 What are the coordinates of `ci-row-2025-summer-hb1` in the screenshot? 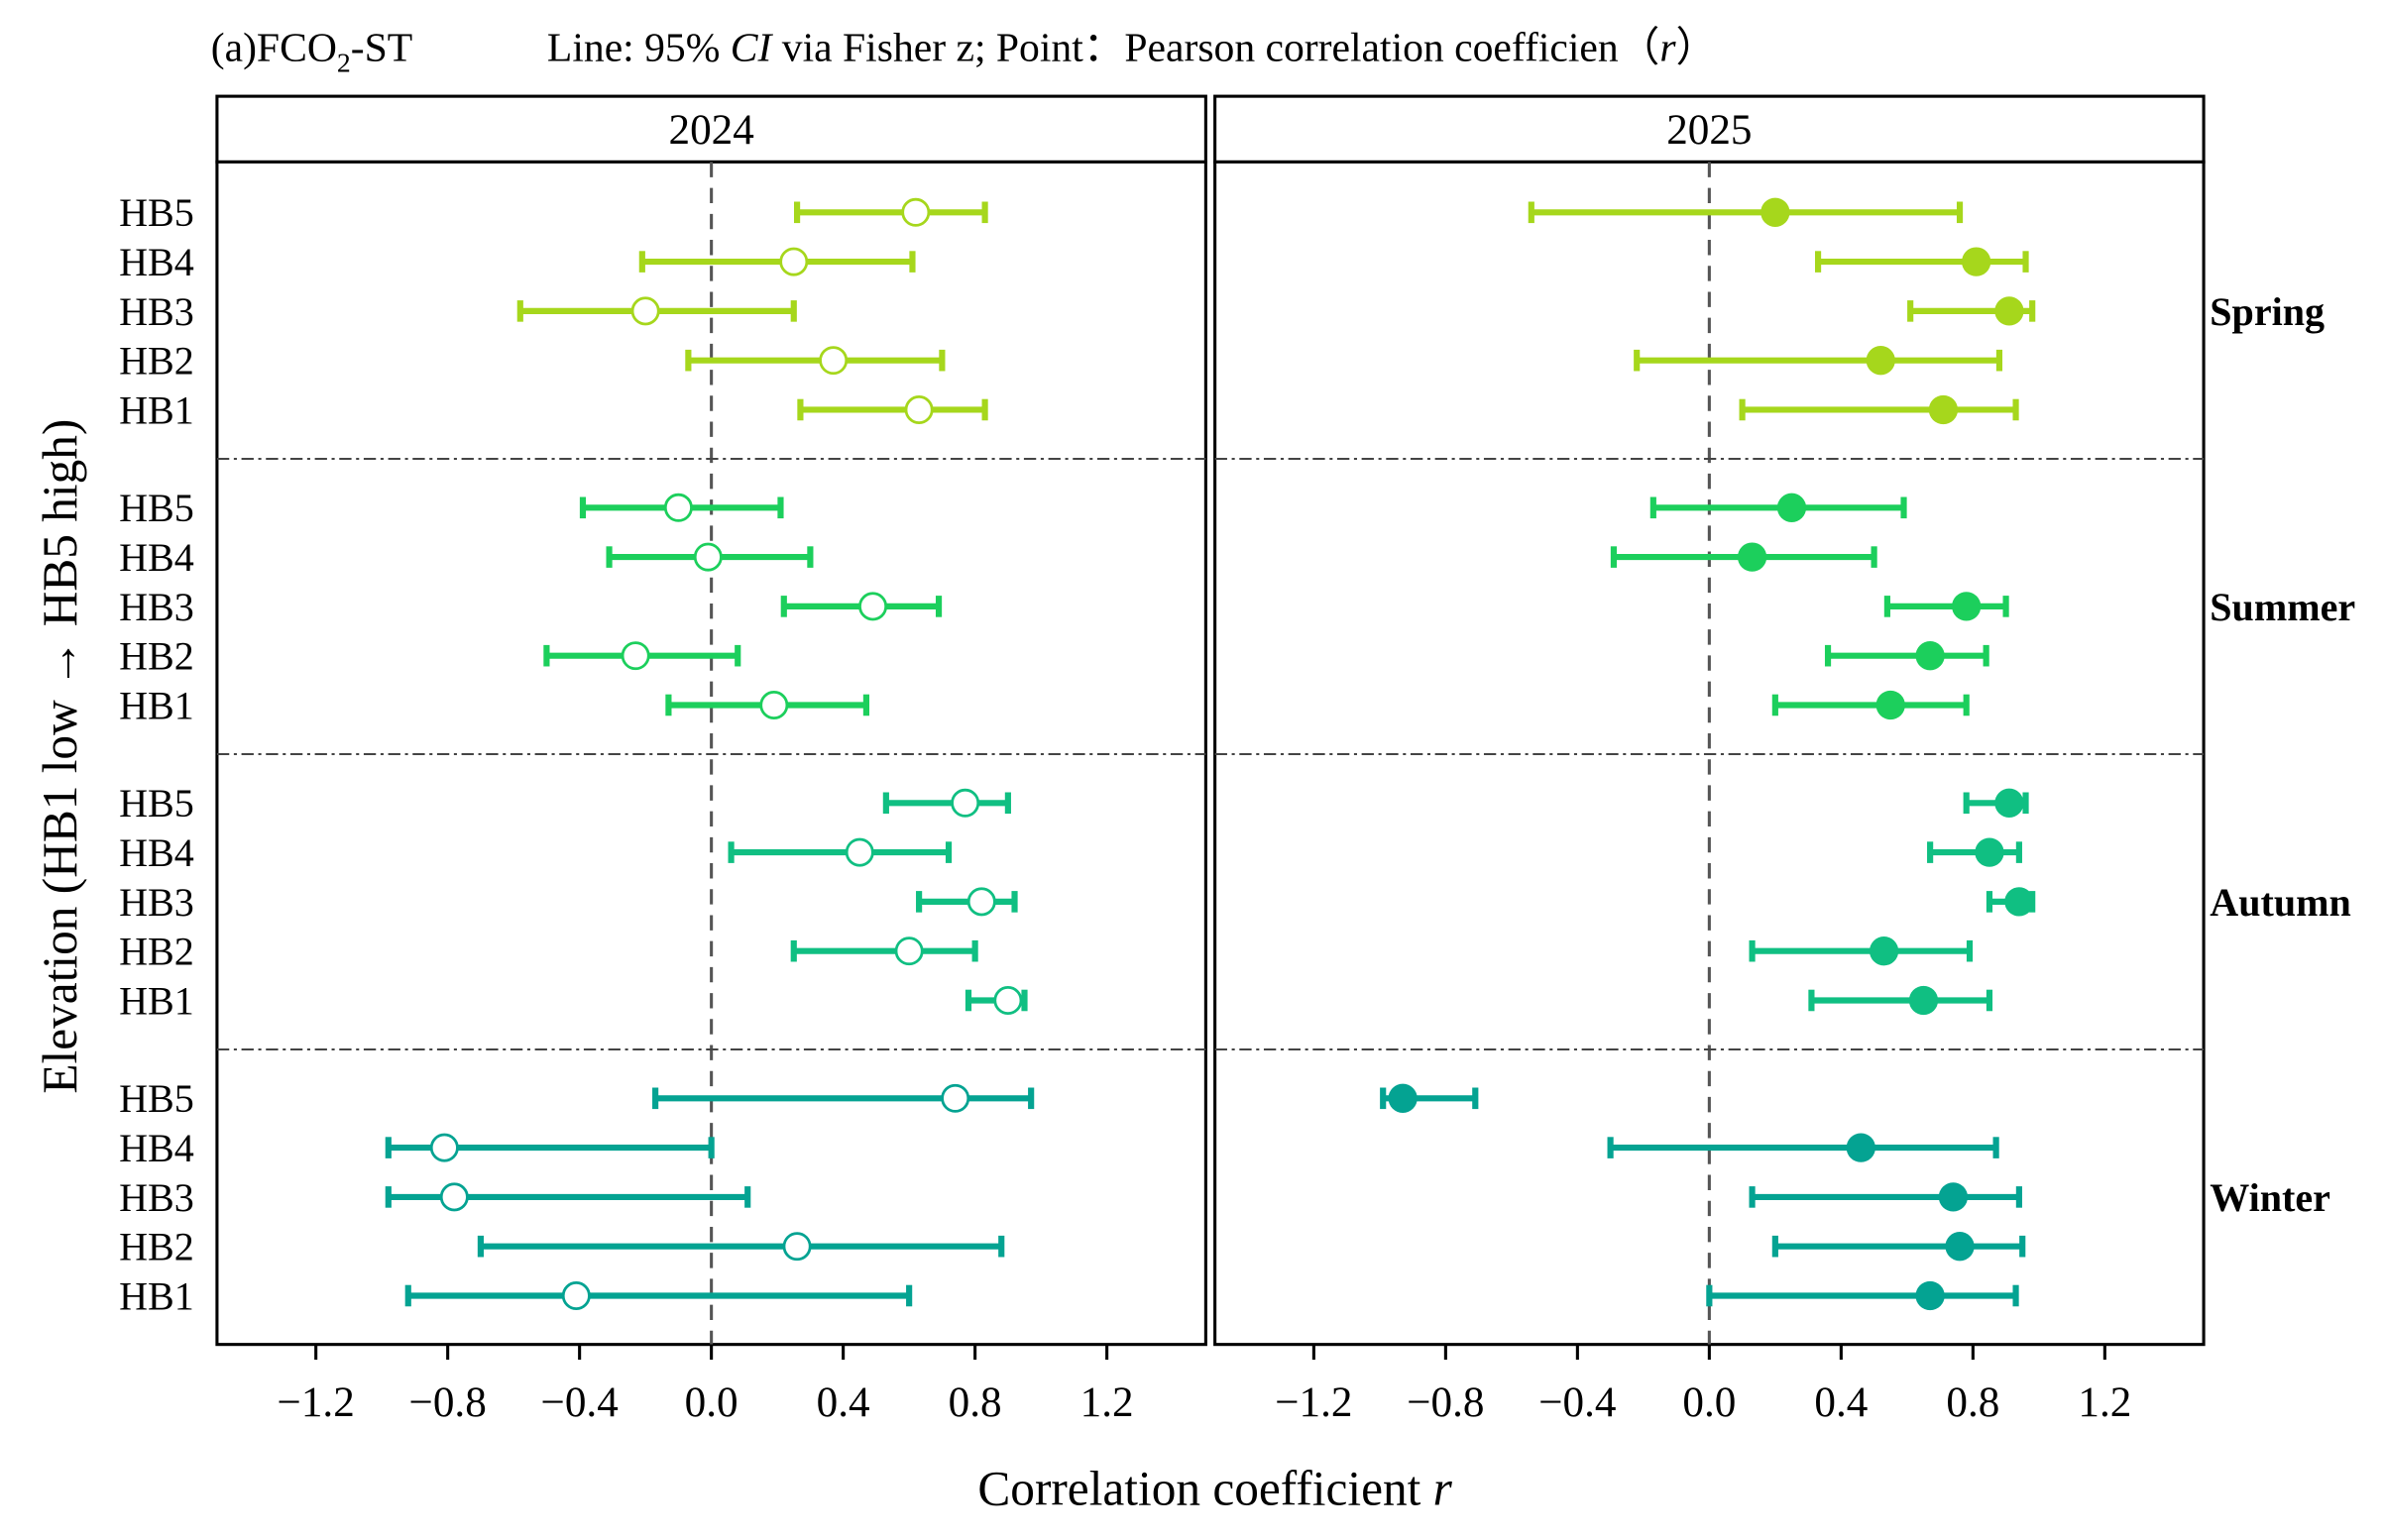 It's located at (1871, 705).